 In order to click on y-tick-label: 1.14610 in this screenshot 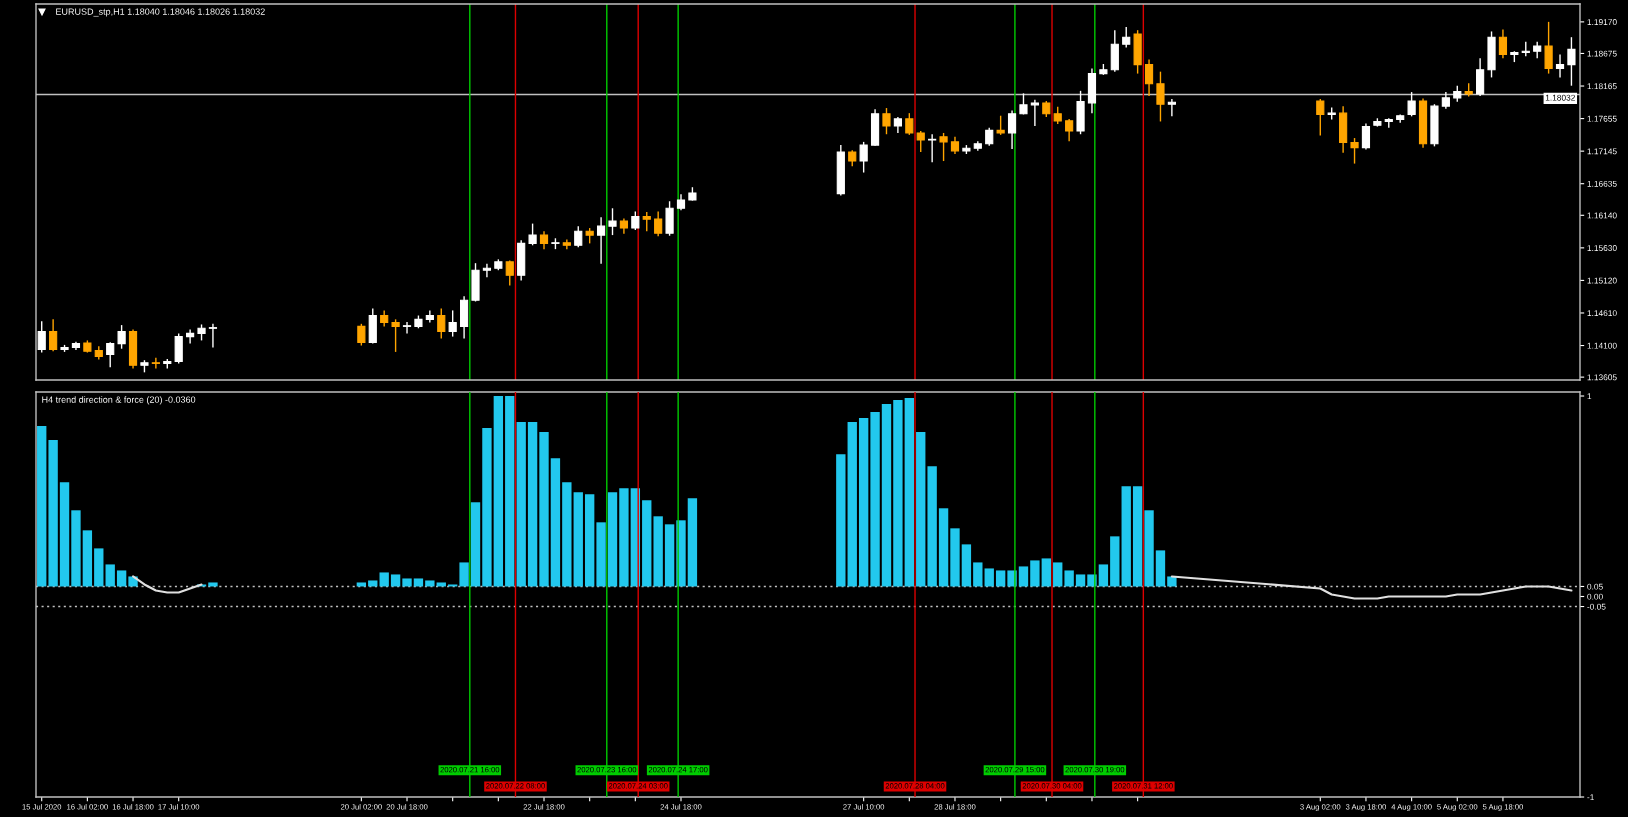, I will do `click(1602, 313)`.